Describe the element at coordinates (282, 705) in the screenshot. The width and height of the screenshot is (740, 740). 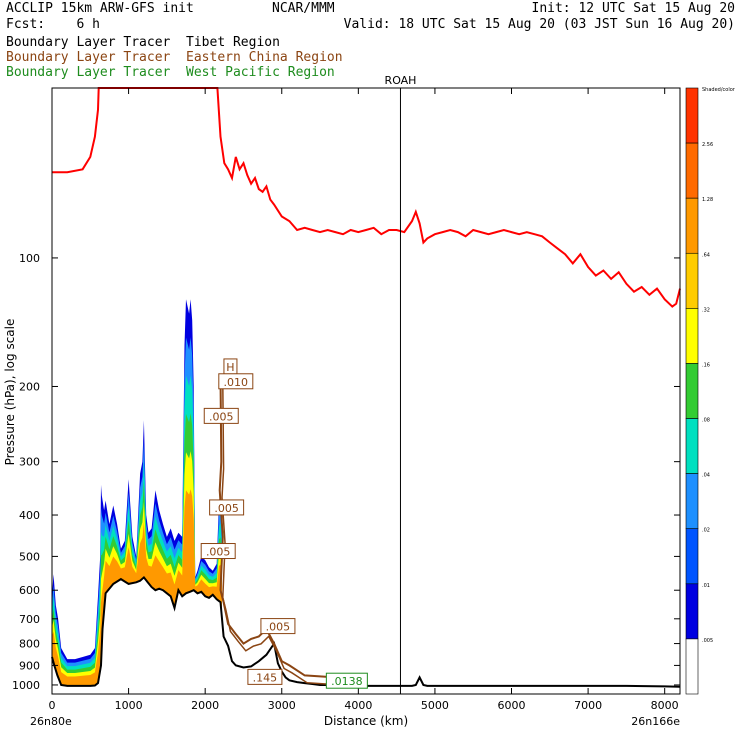
I see `x-tick-label: 3000` at that location.